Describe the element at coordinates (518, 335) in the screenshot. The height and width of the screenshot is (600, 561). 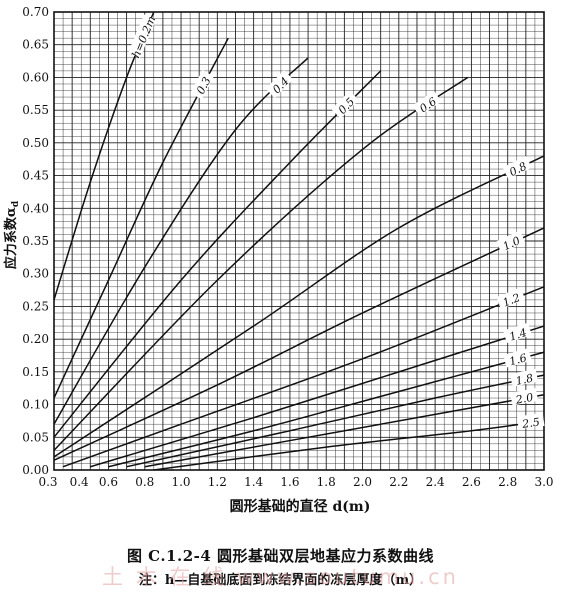
I see `series-label: 1.4` at that location.